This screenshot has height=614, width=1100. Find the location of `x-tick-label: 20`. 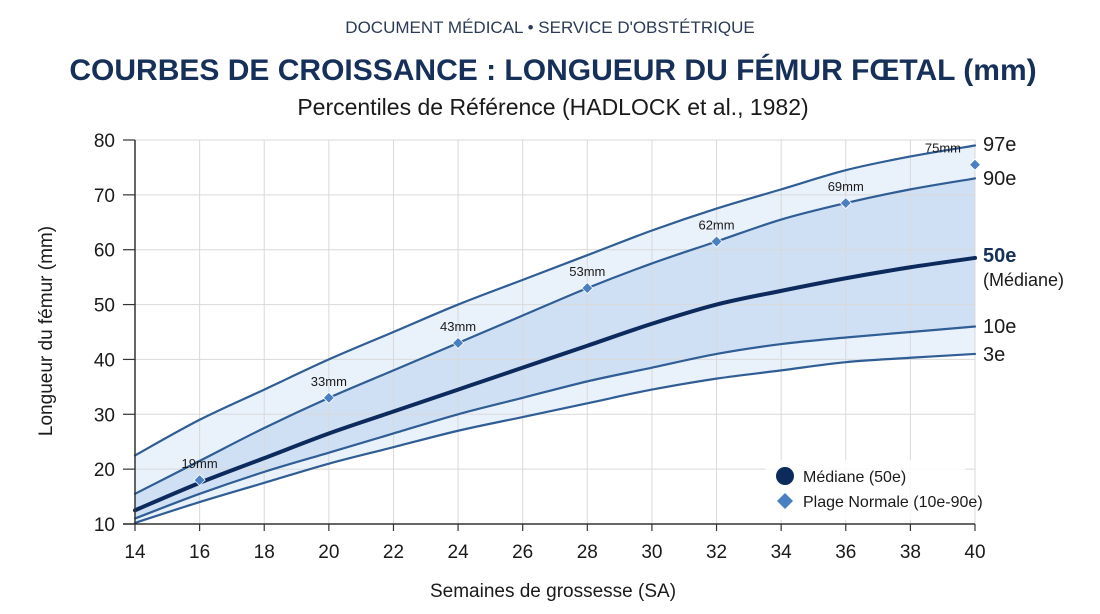

x-tick-label: 20 is located at coordinates (328, 552).